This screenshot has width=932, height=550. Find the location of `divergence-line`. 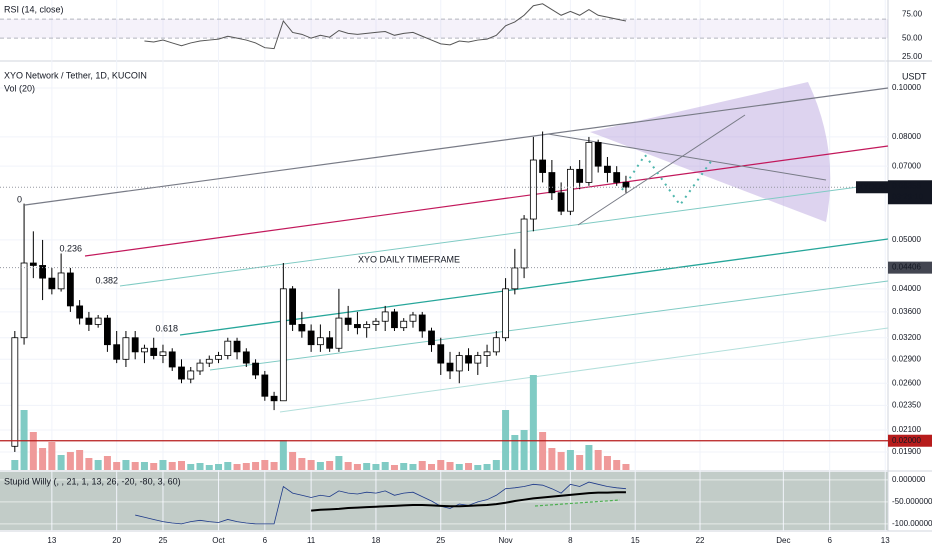

divergence-line is located at coordinates (577, 503).